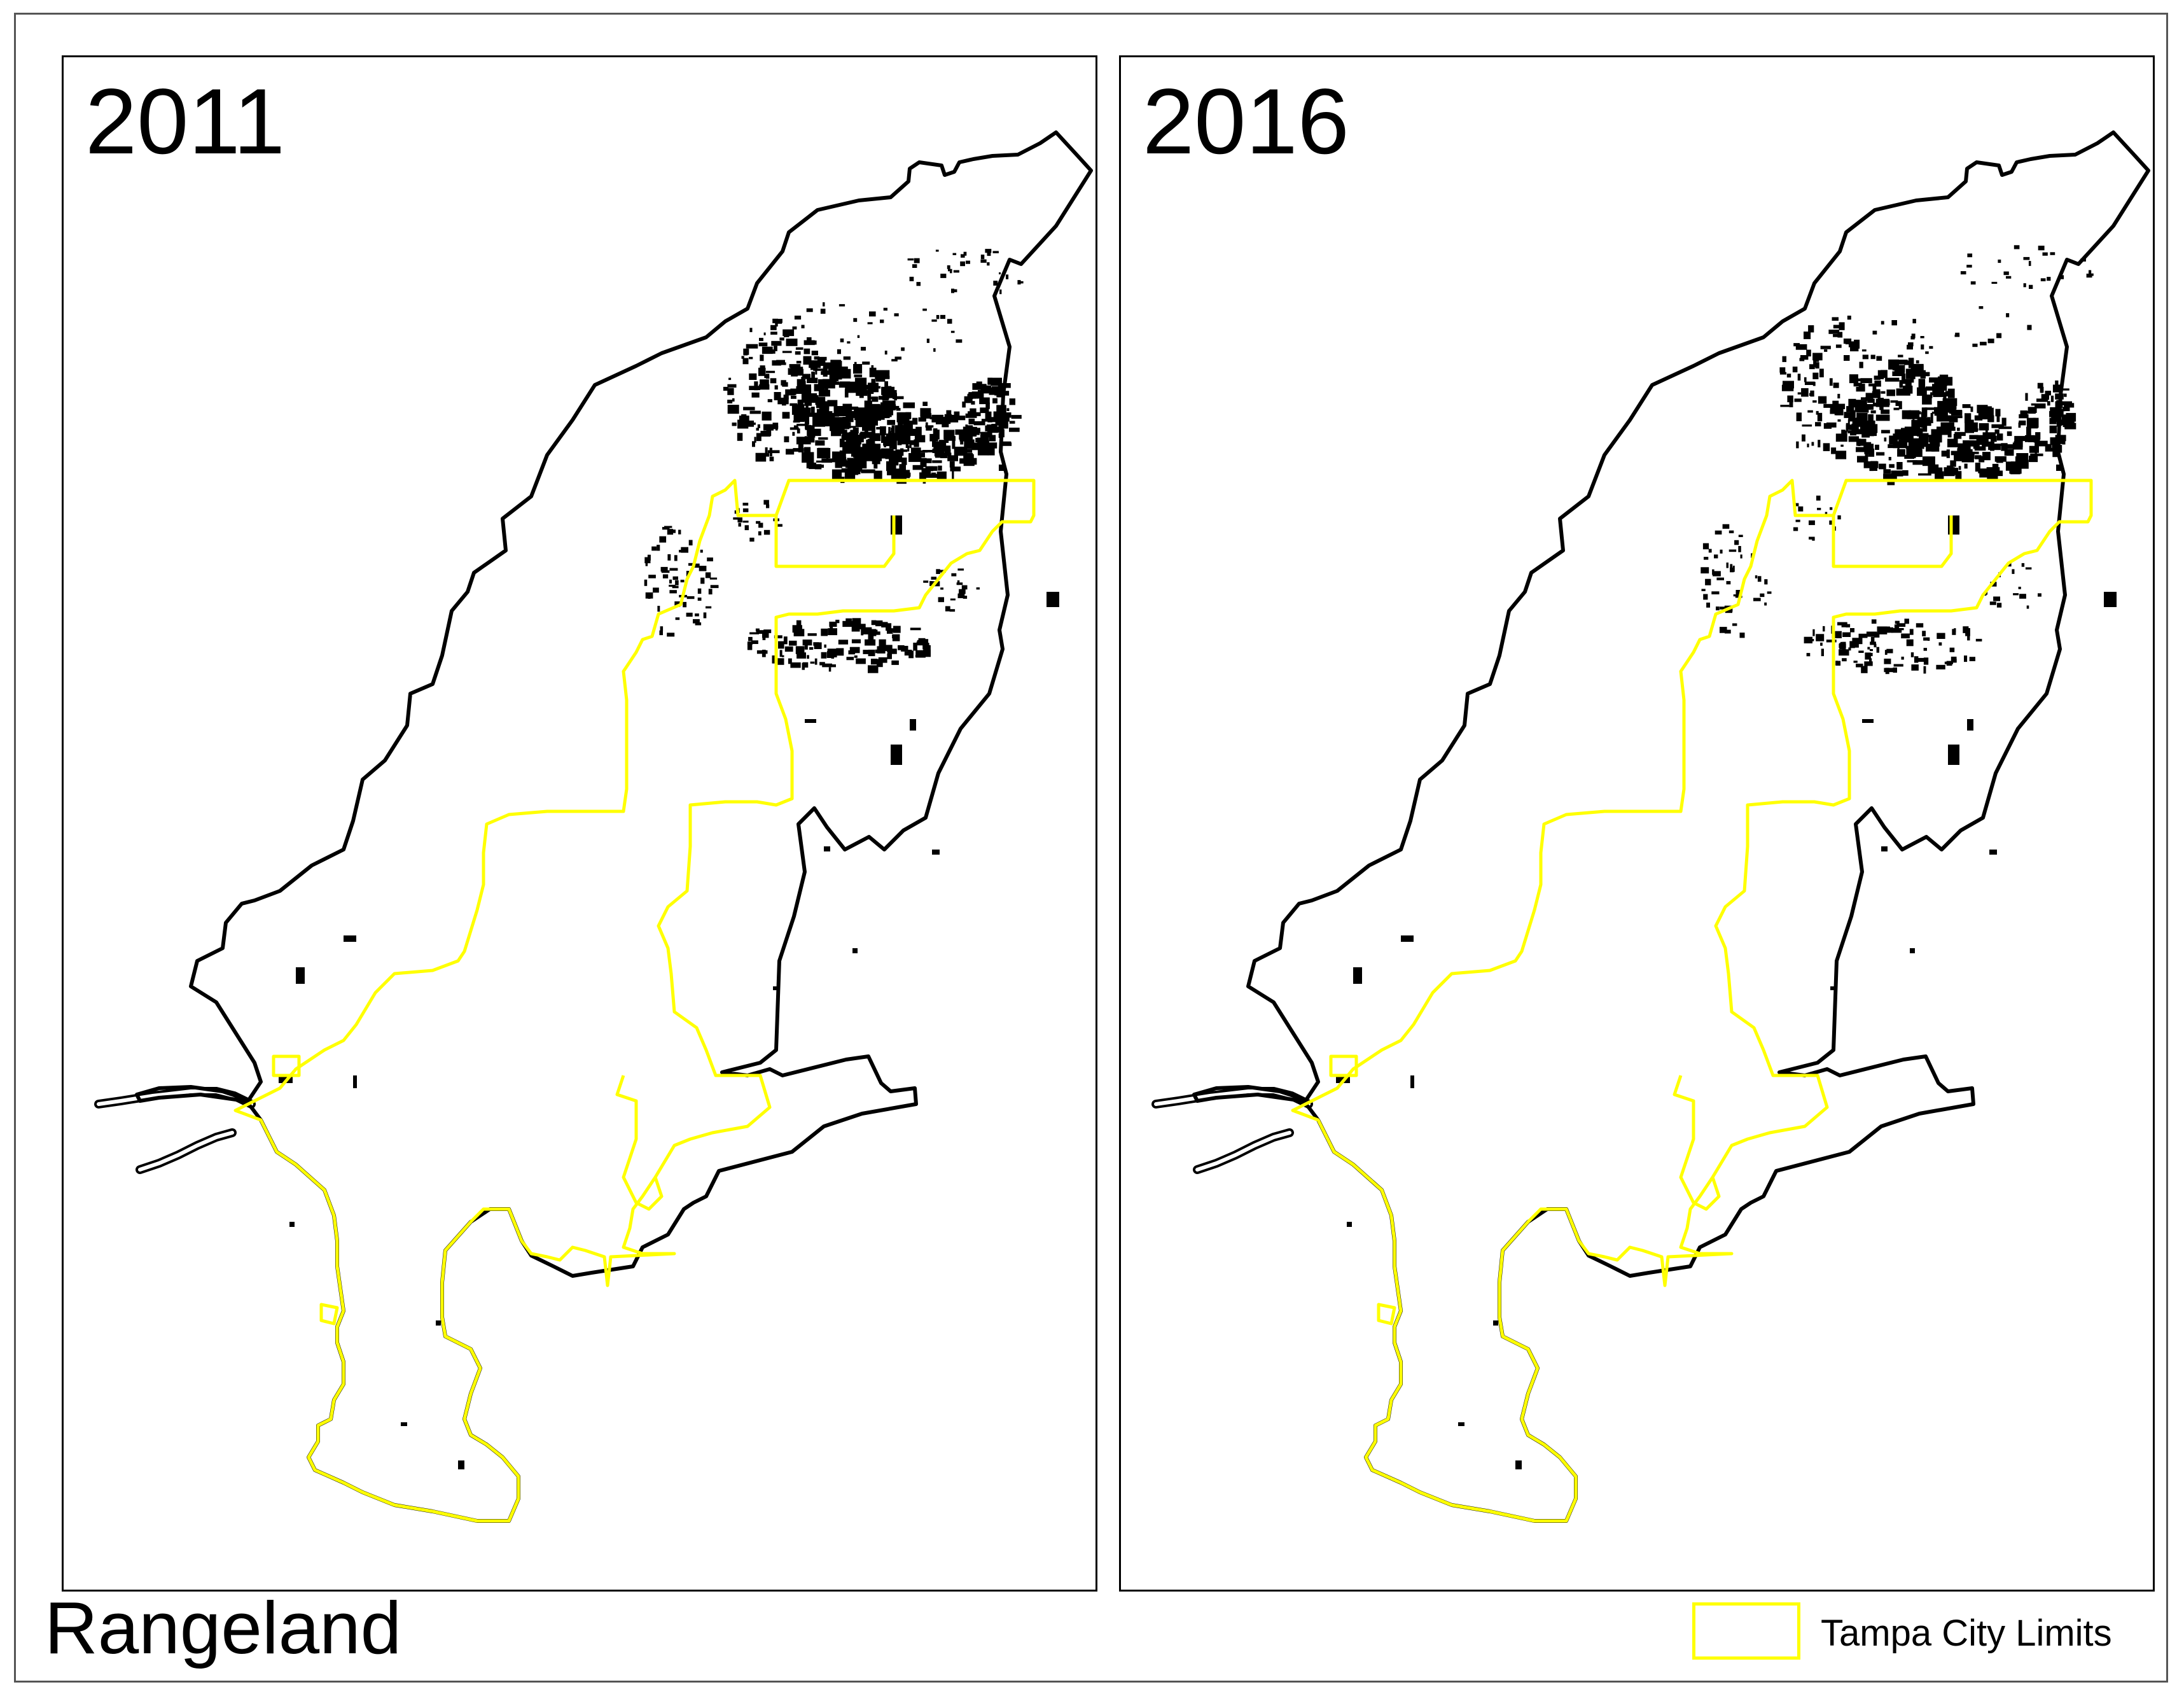  What do you see at coordinates (1246, 121) in the screenshot?
I see `panel-year-label: 2016` at bounding box center [1246, 121].